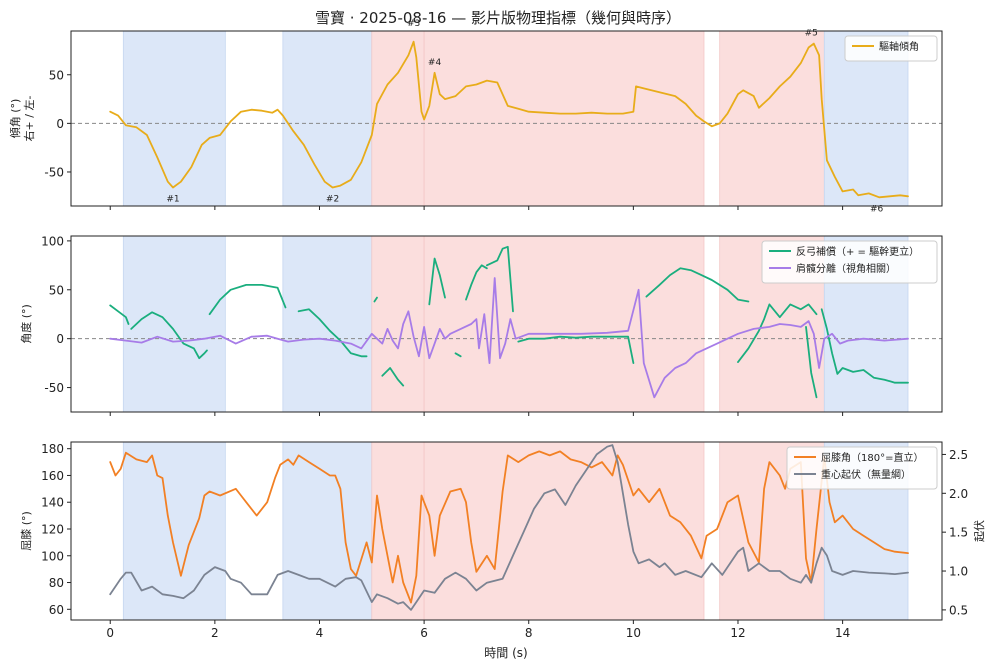 This screenshot has height=668, width=996. Describe the element at coordinates (529, 633) in the screenshot. I see `x-tick-label: 8` at that location.